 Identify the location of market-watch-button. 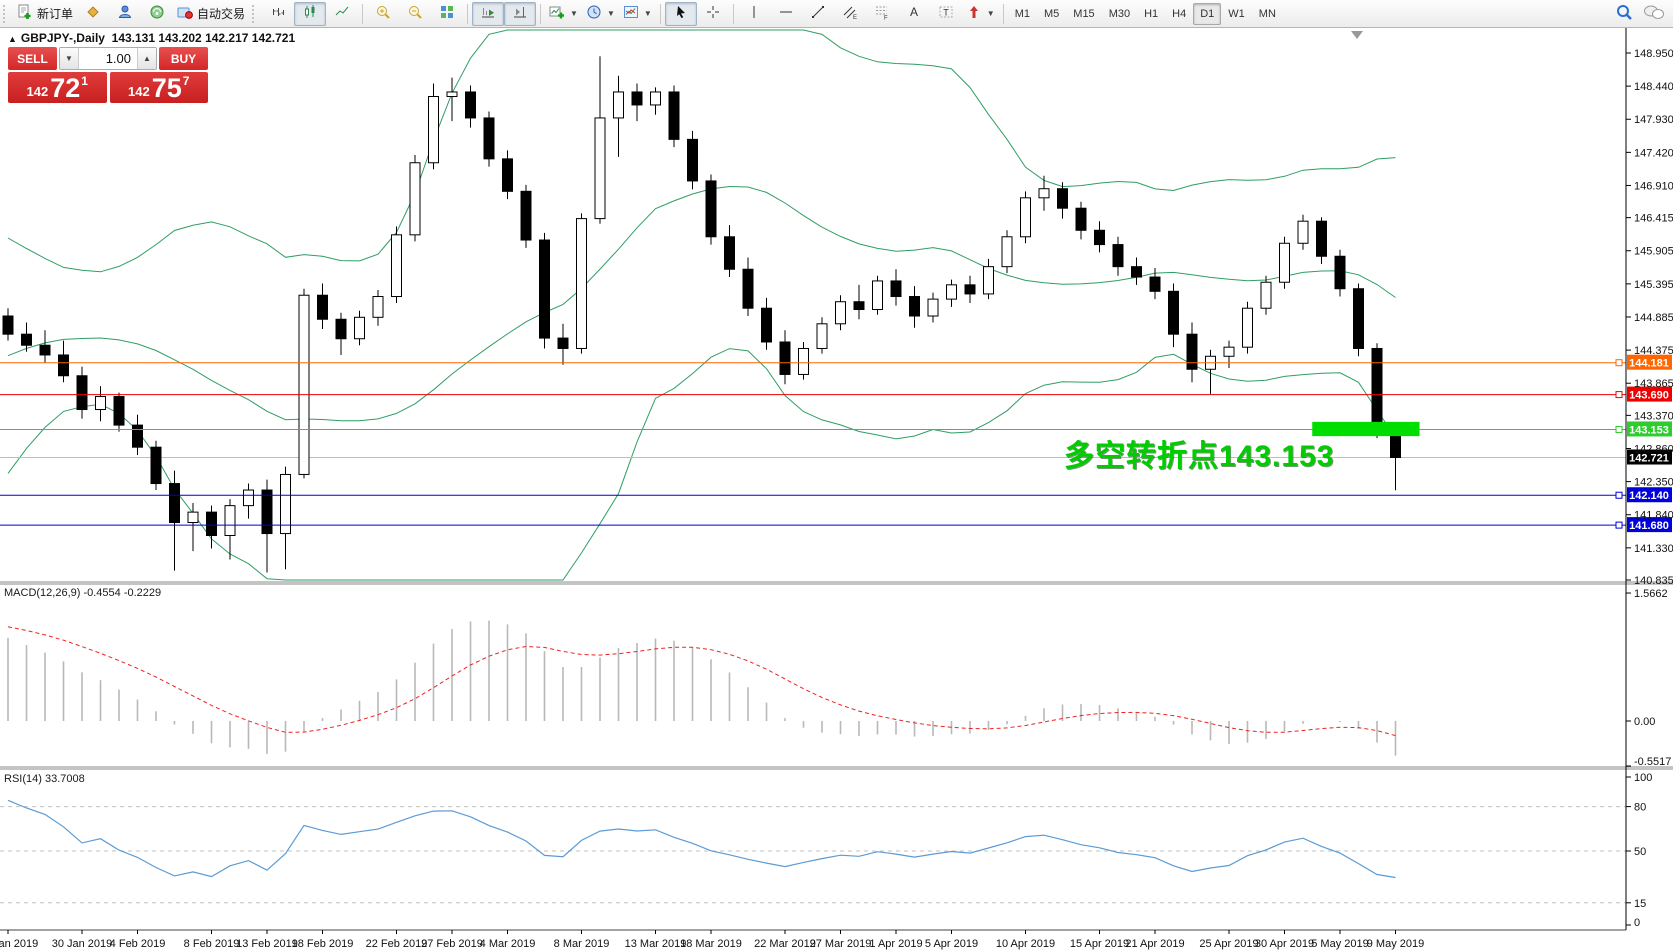
(125, 14).